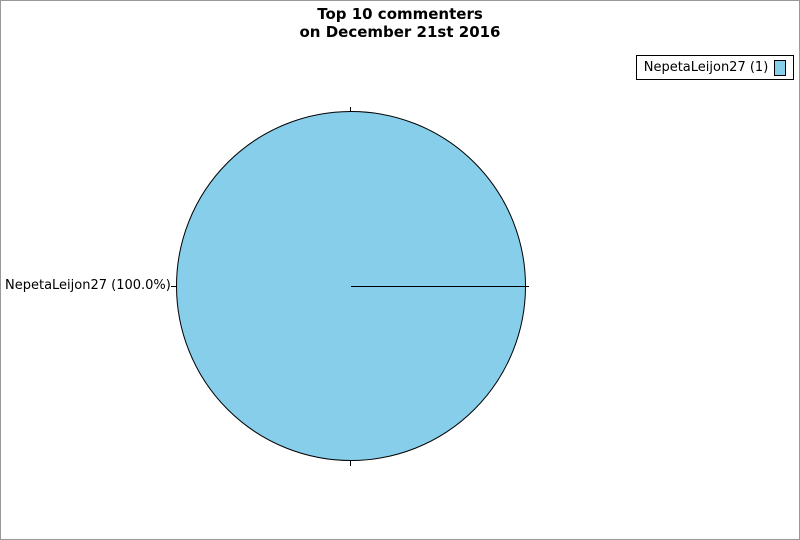  I want to click on chart-title-line1: Top 10 commenters, so click(400, 14).